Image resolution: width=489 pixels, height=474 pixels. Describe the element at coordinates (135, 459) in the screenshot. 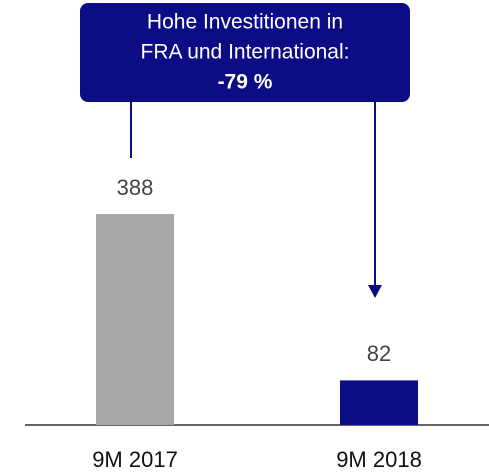

I see `x-tick-label: 9M 2017` at that location.